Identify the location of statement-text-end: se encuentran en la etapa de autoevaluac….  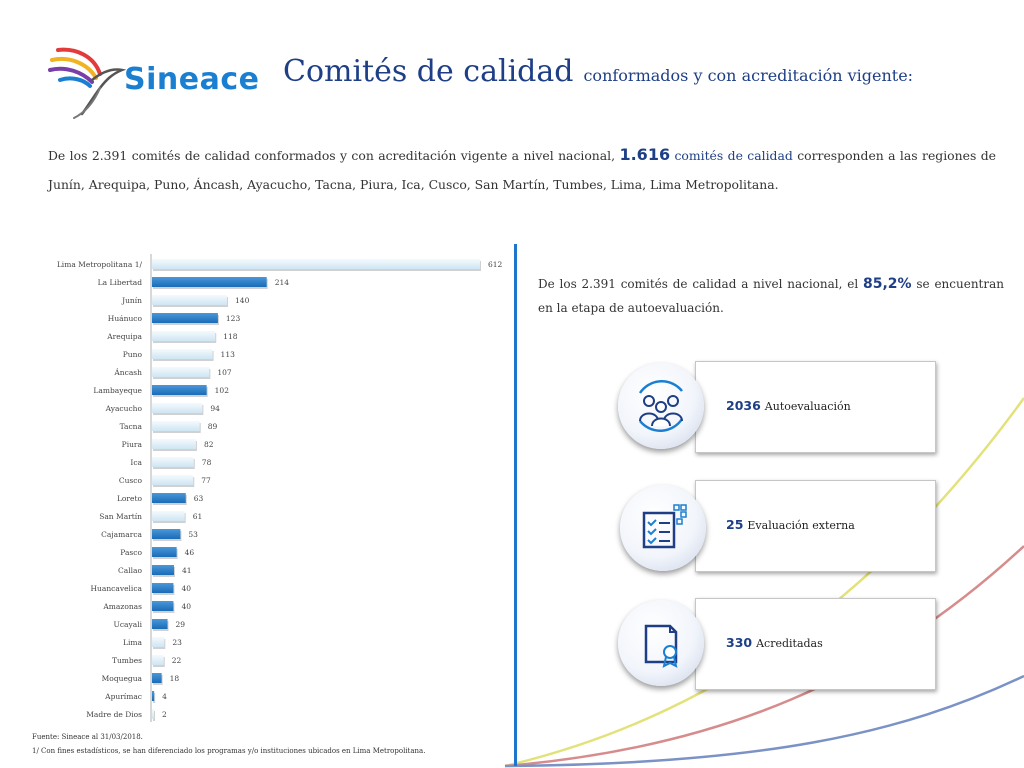
(771, 296).